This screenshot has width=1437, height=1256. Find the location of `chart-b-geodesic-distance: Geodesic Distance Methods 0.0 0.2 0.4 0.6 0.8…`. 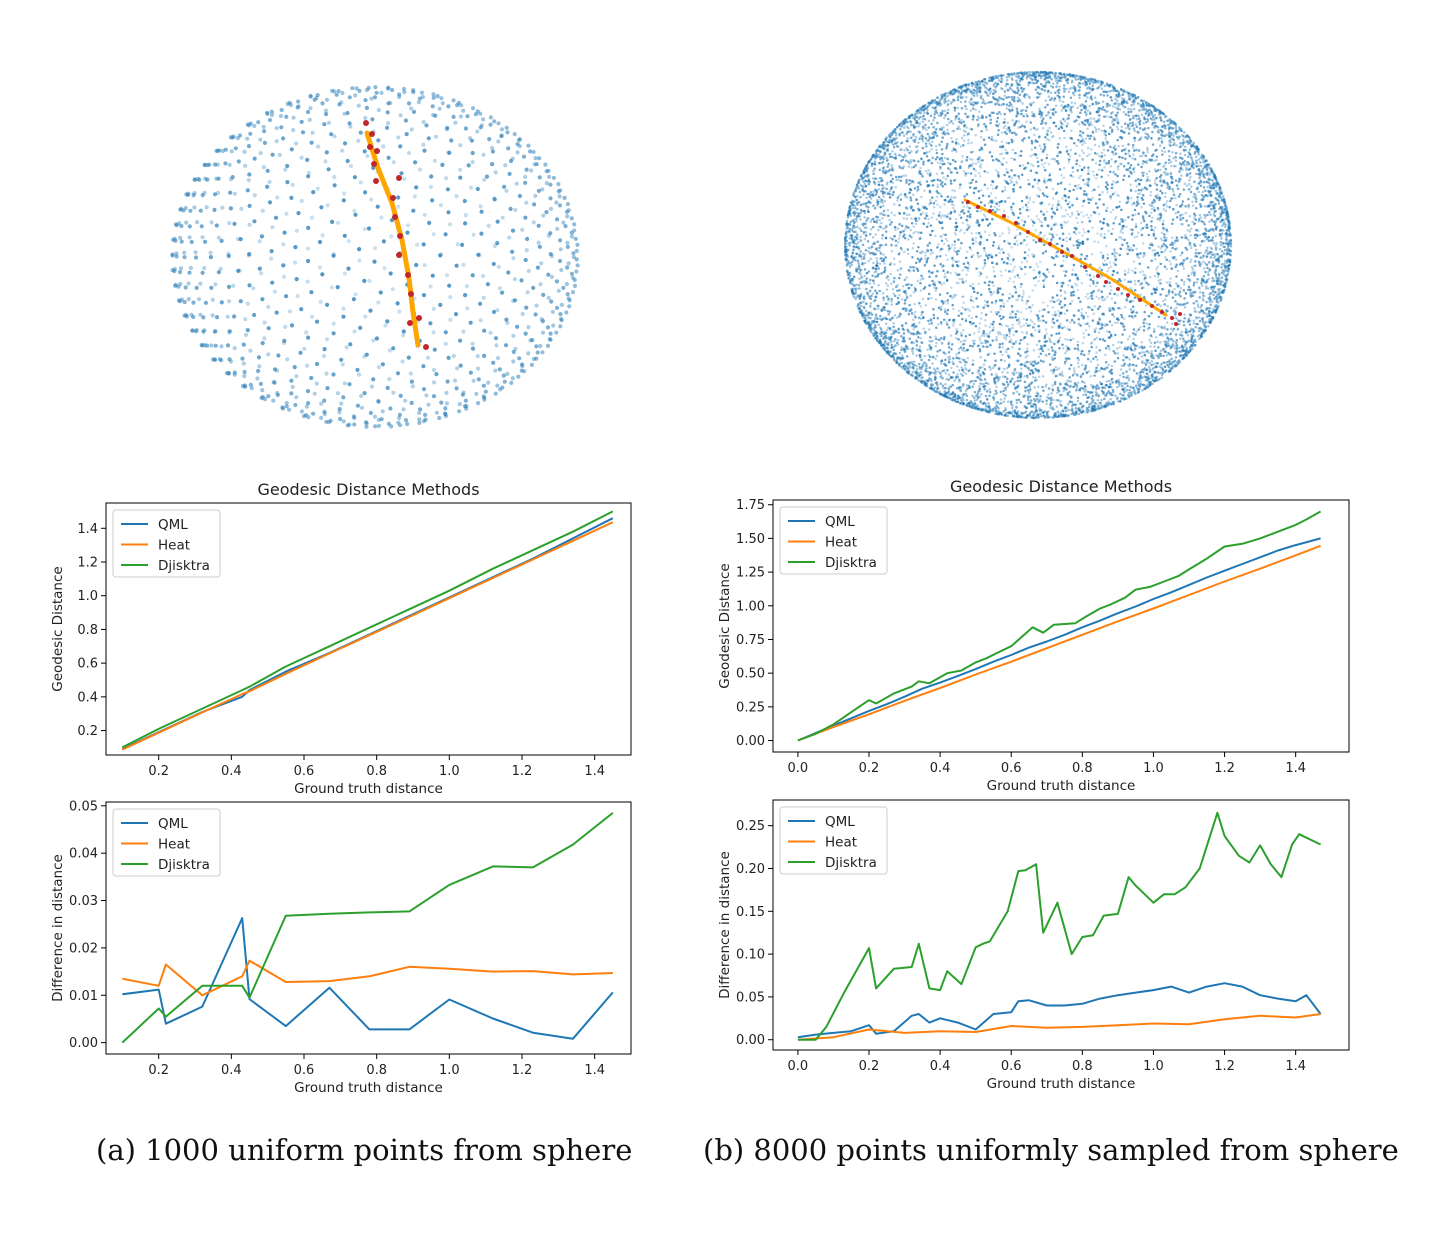

chart-b-geodesic-distance: Geodesic Distance Methods 0.0 0.2 0.4 0.6 0.8… is located at coordinates (1033, 635).